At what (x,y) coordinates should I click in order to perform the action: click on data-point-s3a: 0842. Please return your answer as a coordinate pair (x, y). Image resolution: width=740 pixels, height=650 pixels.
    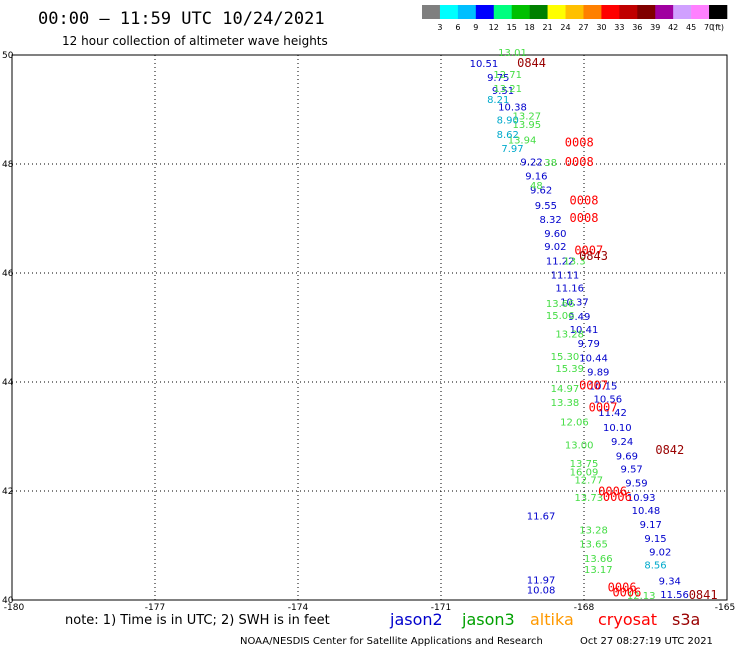
    Looking at the image, I should click on (669, 450).